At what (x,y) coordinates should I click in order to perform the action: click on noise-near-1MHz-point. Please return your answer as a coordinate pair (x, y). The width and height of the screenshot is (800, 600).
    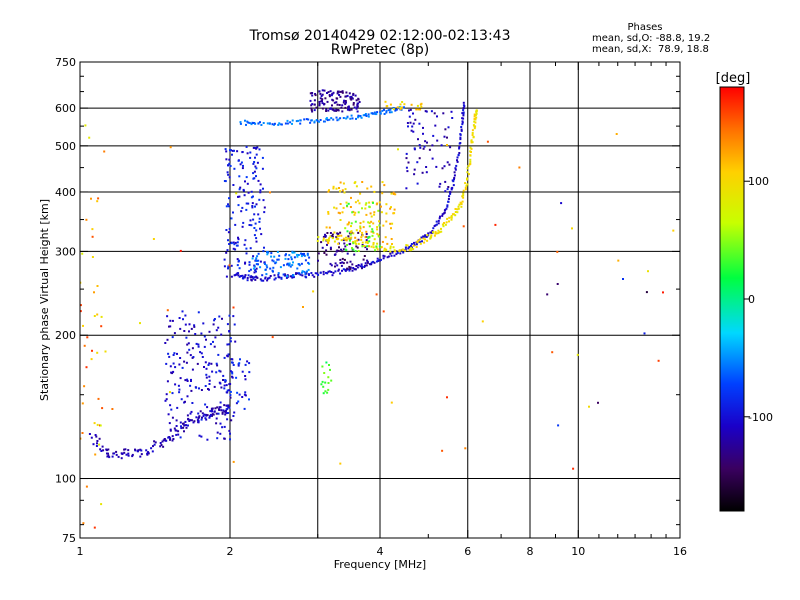
    Looking at the image, I should click on (84, 386).